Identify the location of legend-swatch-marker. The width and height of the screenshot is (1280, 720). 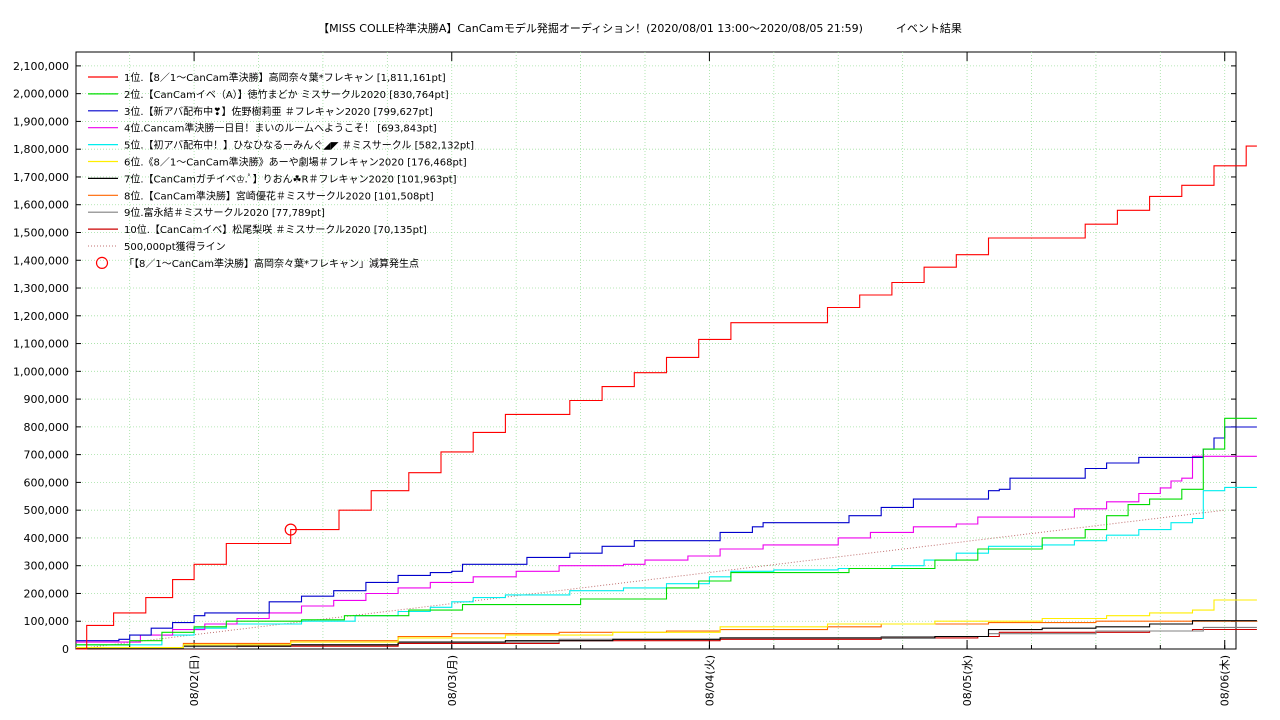
(102, 262).